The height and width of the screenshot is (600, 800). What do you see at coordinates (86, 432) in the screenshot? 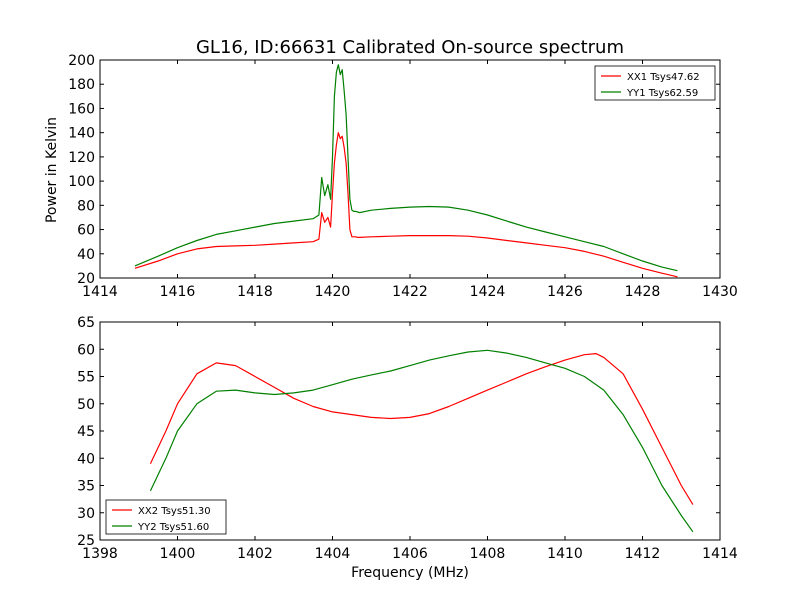
I see `y-tick-label: 45` at bounding box center [86, 432].